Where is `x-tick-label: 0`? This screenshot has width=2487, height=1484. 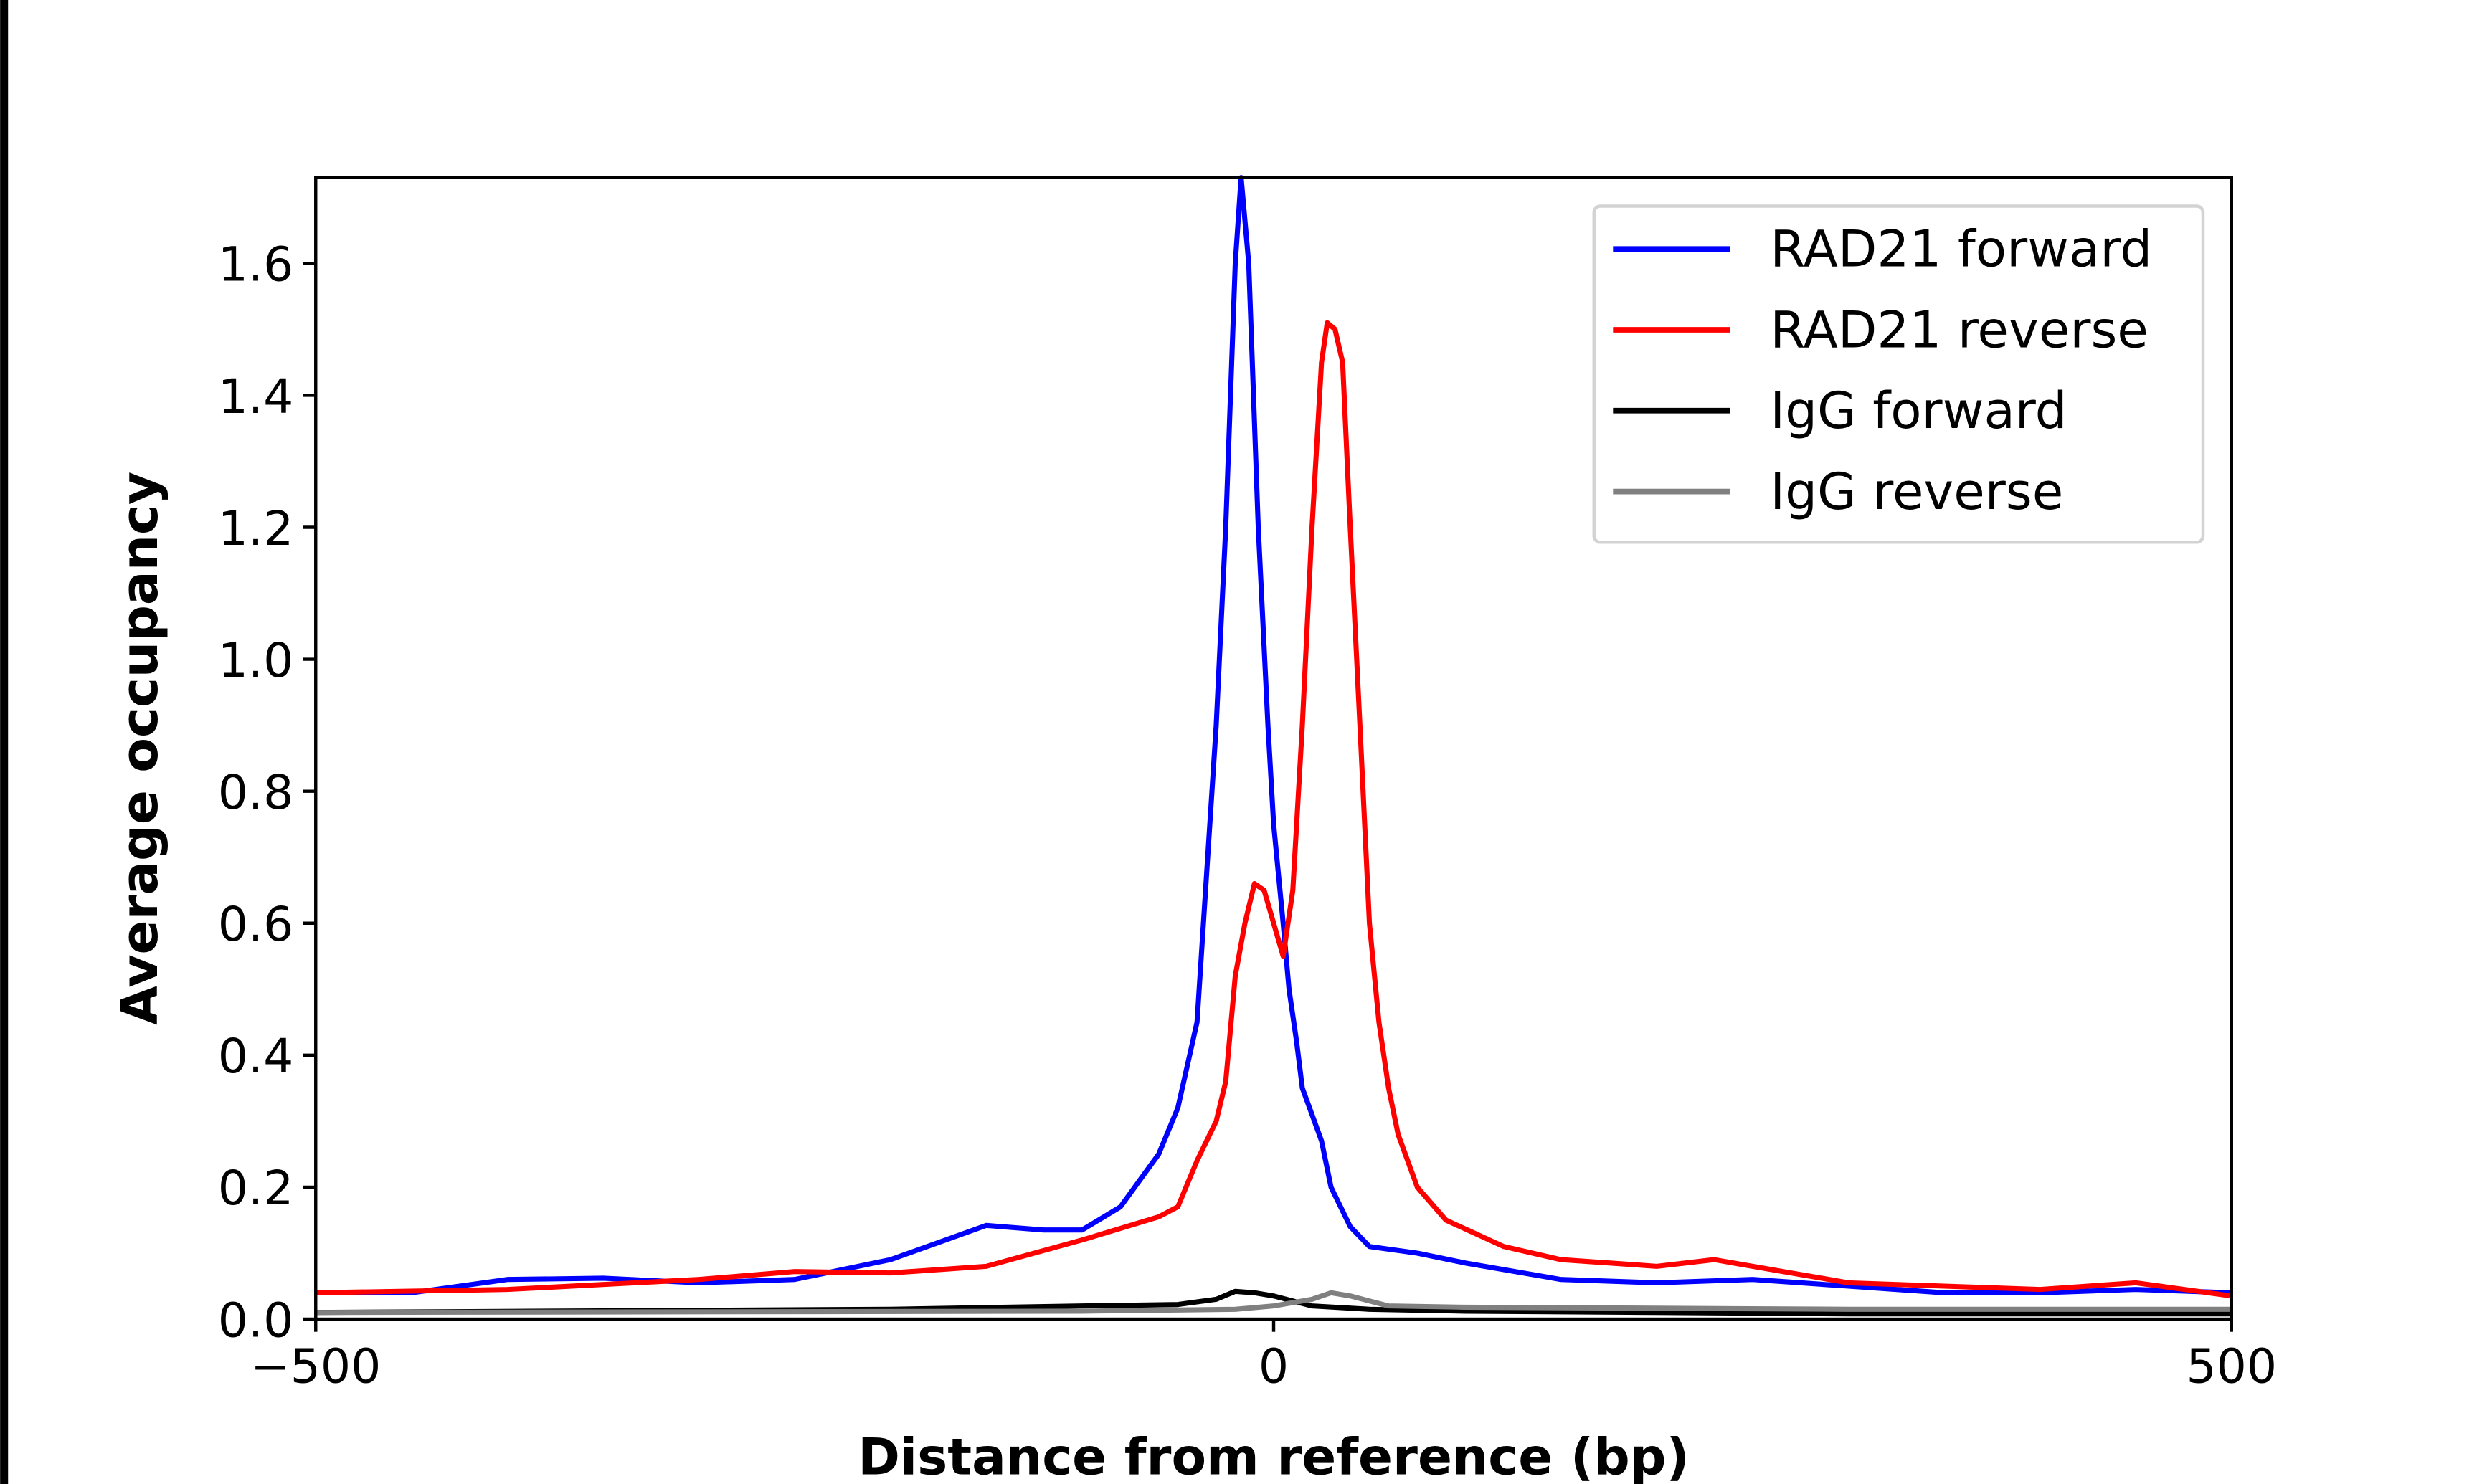
x-tick-label: 0 is located at coordinates (1274, 1366).